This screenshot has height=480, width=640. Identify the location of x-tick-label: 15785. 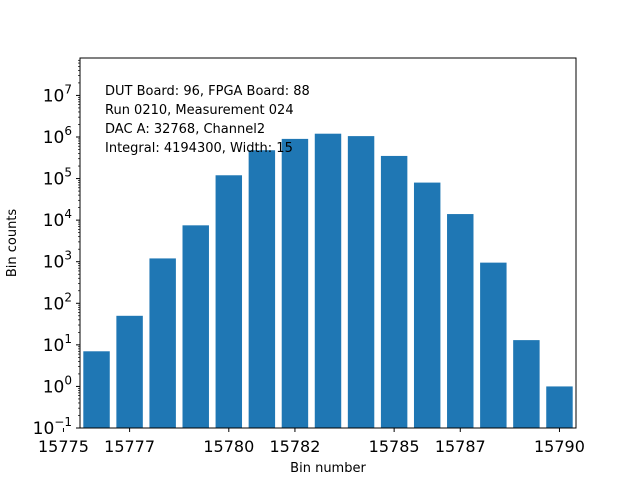
(394, 446).